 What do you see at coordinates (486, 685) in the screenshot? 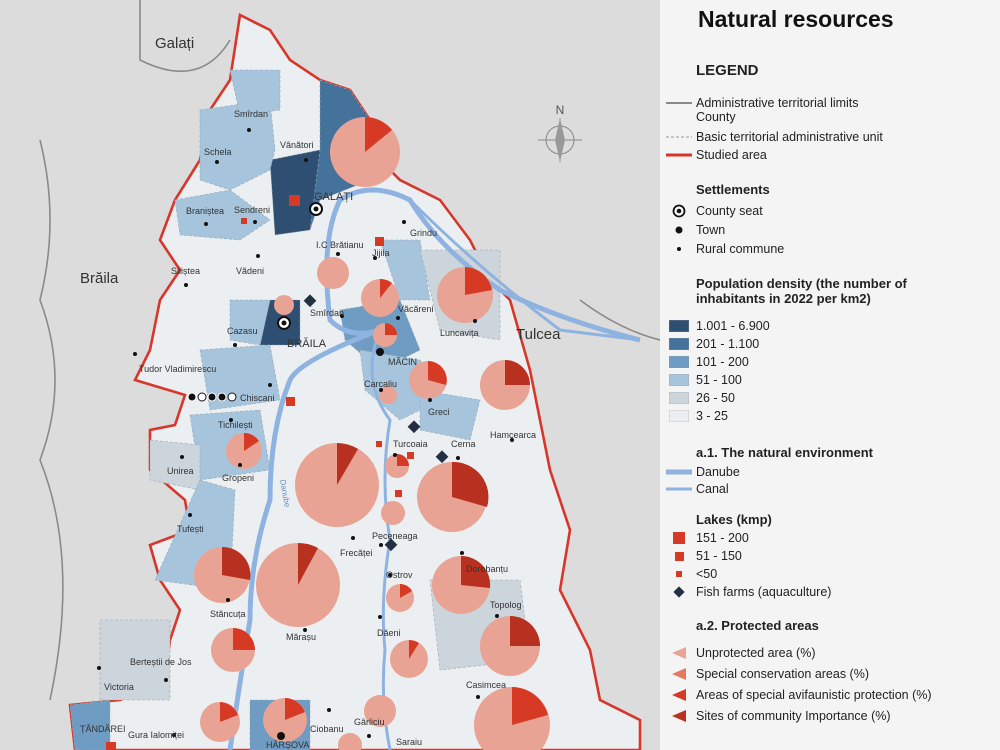
I see `place-label: Casimcea` at bounding box center [486, 685].